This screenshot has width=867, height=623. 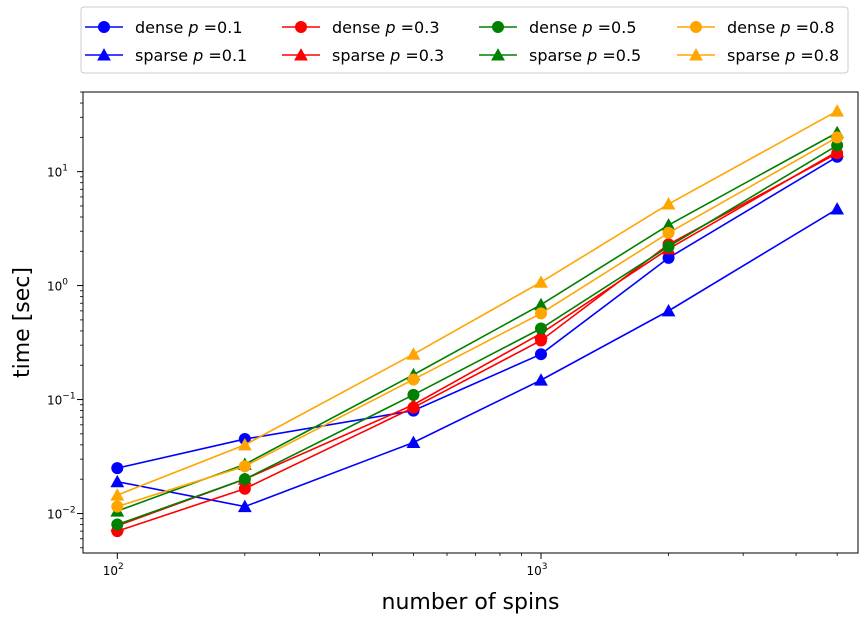 I want to click on legend-label: dense p =0.1, so click(x=189, y=27).